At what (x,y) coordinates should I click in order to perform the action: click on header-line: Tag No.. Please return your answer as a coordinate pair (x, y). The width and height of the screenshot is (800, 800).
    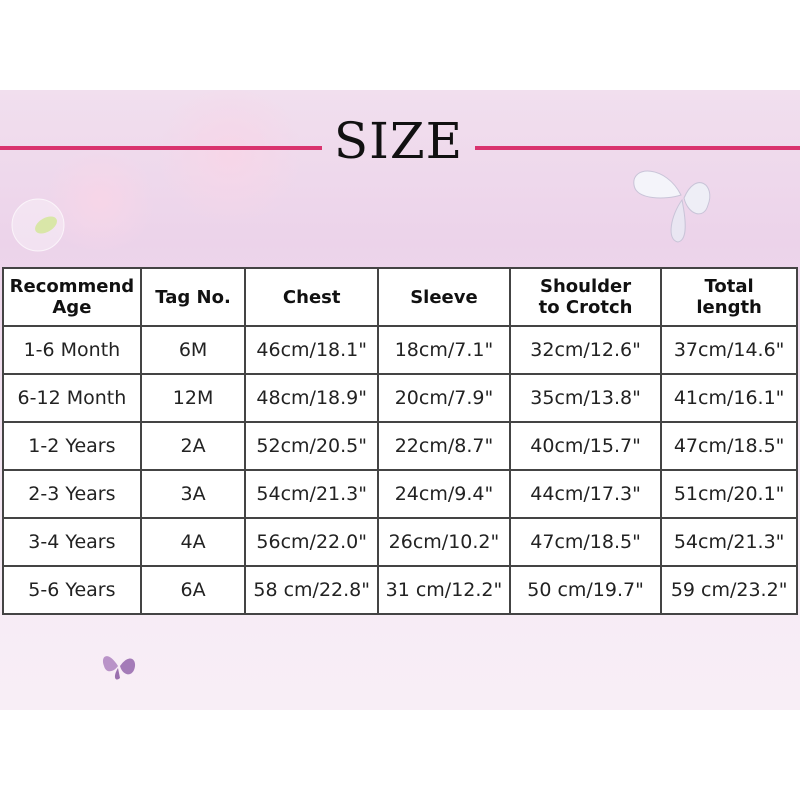
    Looking at the image, I should click on (193, 297).